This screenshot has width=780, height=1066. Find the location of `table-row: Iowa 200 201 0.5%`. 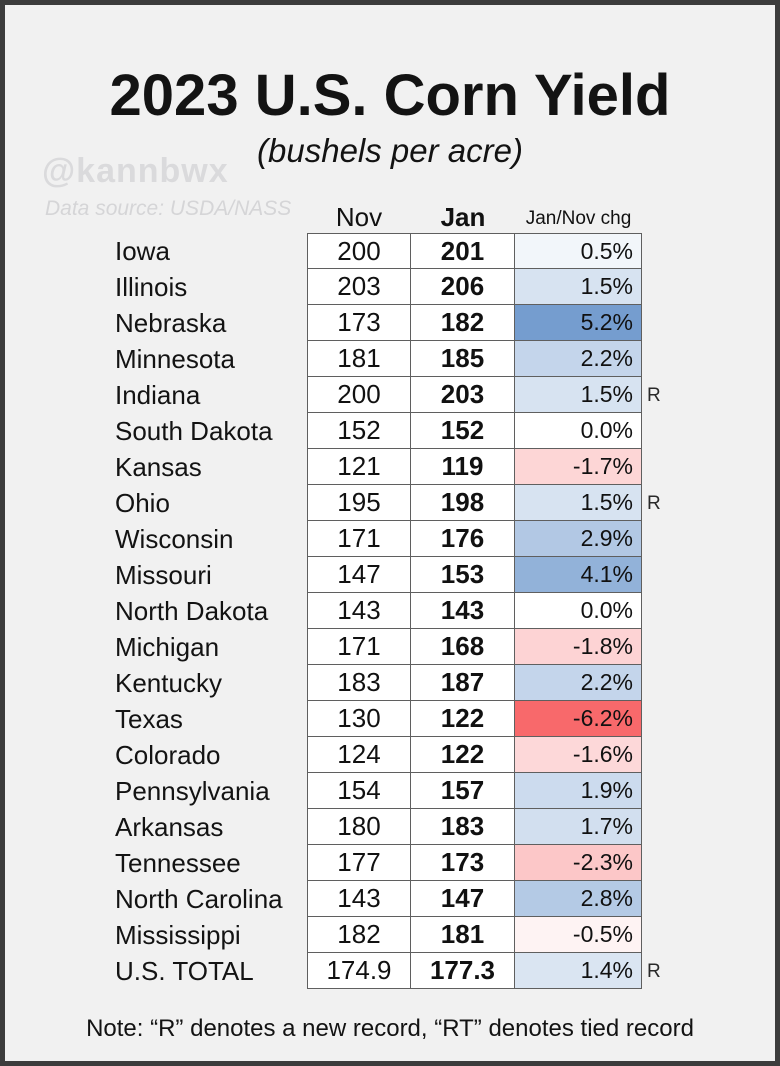

table-row: Iowa 200 201 0.5% is located at coordinates (393, 251).